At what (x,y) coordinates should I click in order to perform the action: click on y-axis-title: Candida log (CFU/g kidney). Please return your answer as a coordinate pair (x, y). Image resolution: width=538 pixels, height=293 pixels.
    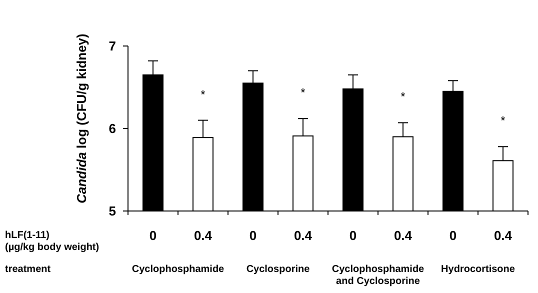
    Looking at the image, I should click on (81, 119).